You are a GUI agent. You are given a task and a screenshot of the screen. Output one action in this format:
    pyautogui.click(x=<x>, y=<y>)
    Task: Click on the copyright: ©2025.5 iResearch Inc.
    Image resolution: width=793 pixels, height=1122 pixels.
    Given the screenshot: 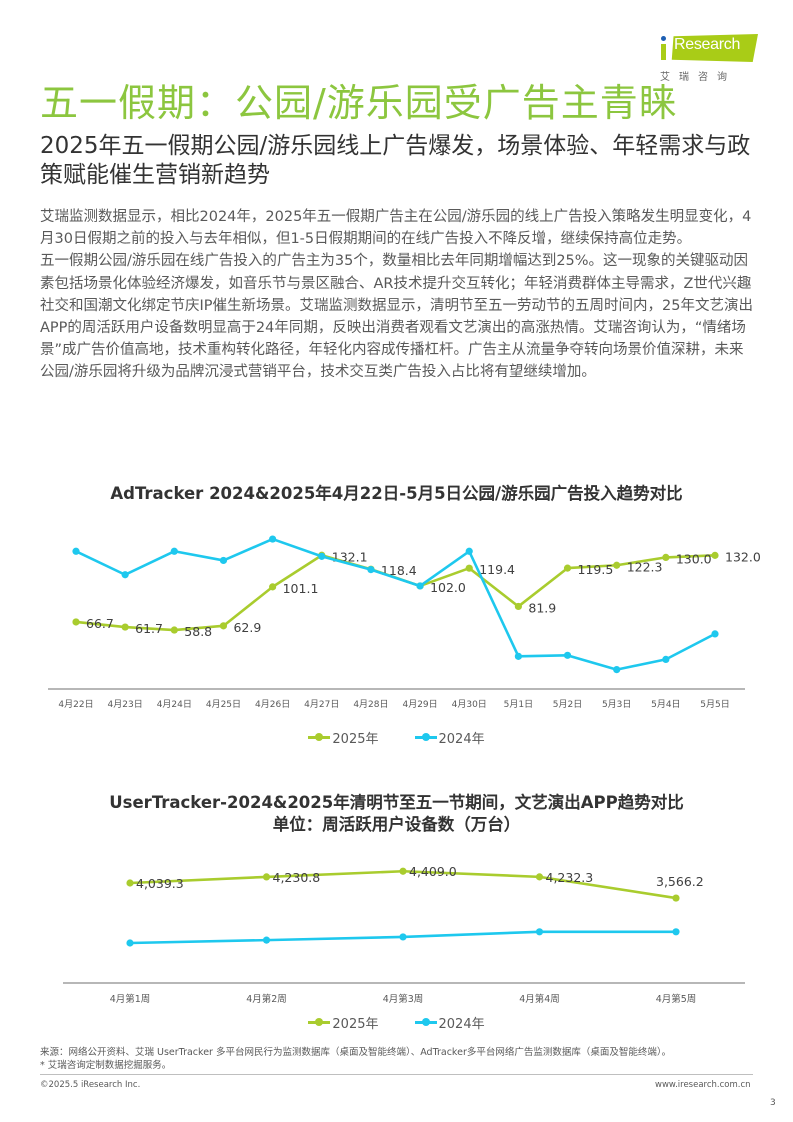 What is the action you would take?
    pyautogui.click(x=90, y=1085)
    